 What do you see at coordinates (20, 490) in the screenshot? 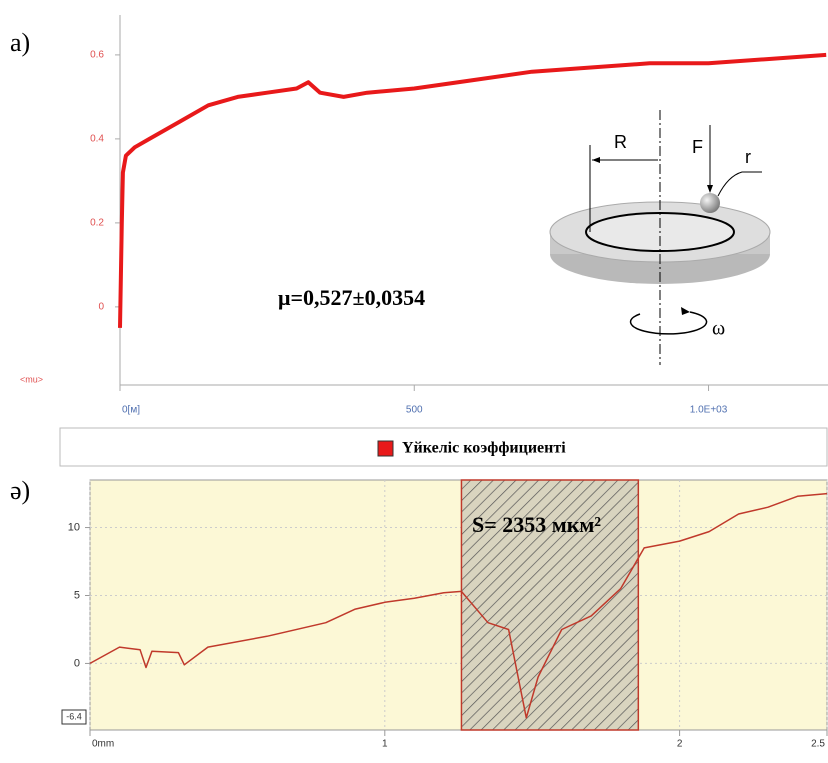
I see `panel-label: ә)` at bounding box center [20, 490].